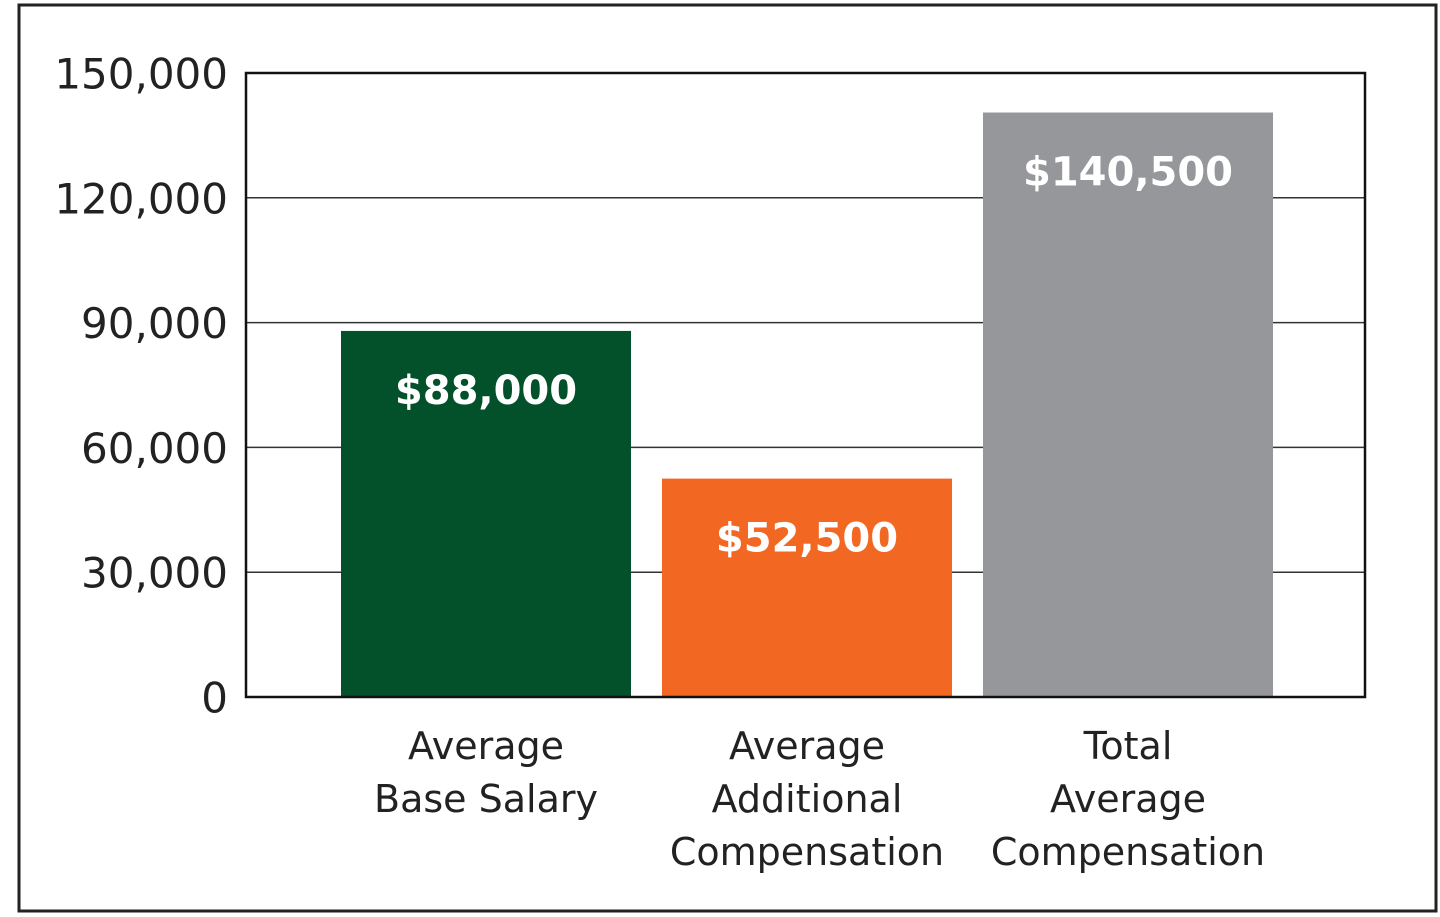  Describe the element at coordinates (486, 772) in the screenshot. I see `x-tick-label: Average Base Salary` at that location.